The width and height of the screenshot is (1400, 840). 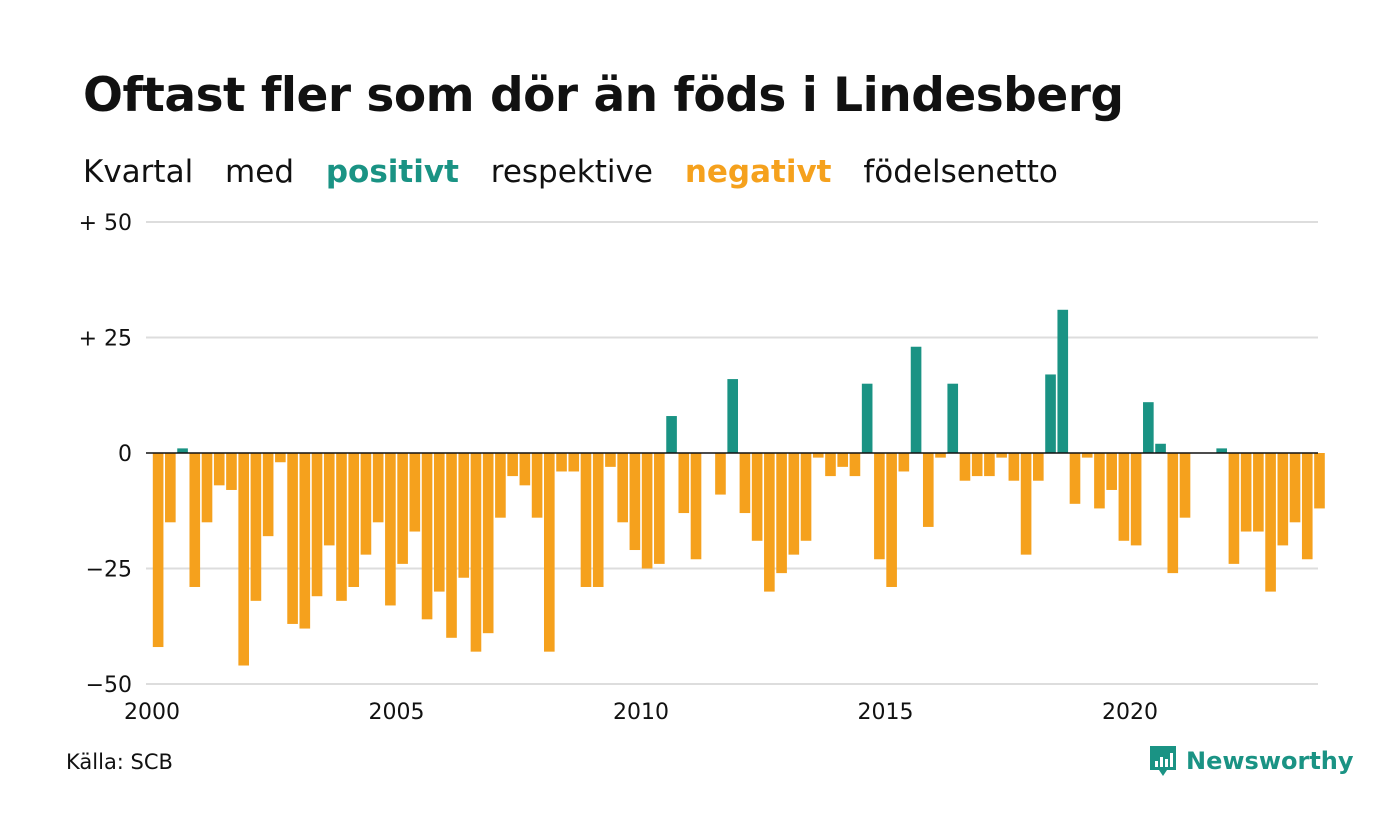 What do you see at coordinates (119, 762) in the screenshot?
I see `source-note: Källa: SCB` at bounding box center [119, 762].